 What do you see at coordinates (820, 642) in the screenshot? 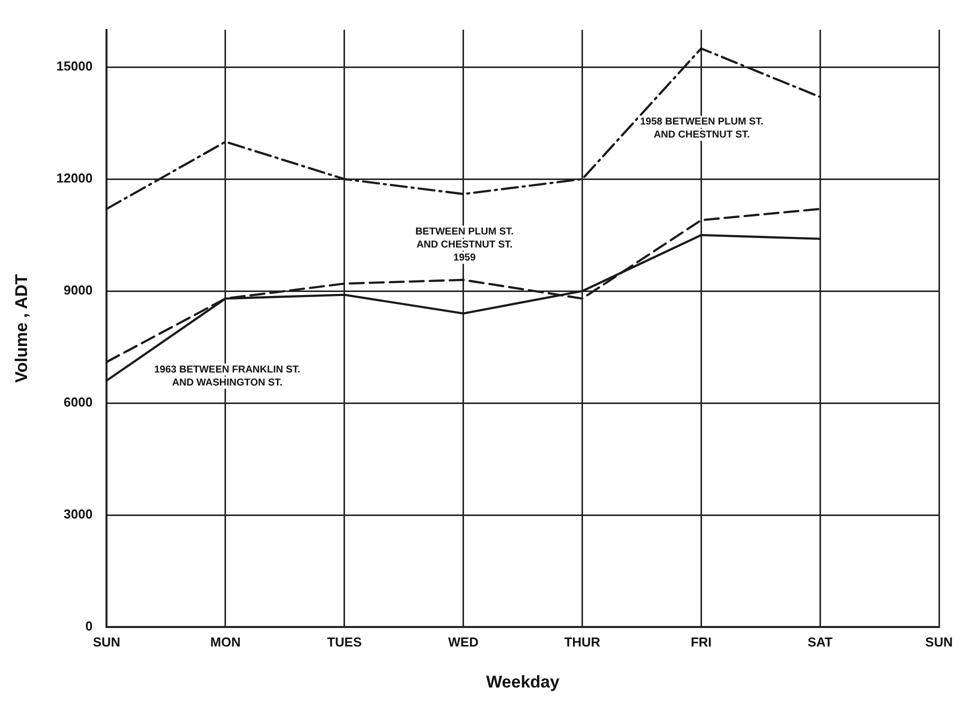
I see `x-tick-label: SAT` at bounding box center [820, 642].